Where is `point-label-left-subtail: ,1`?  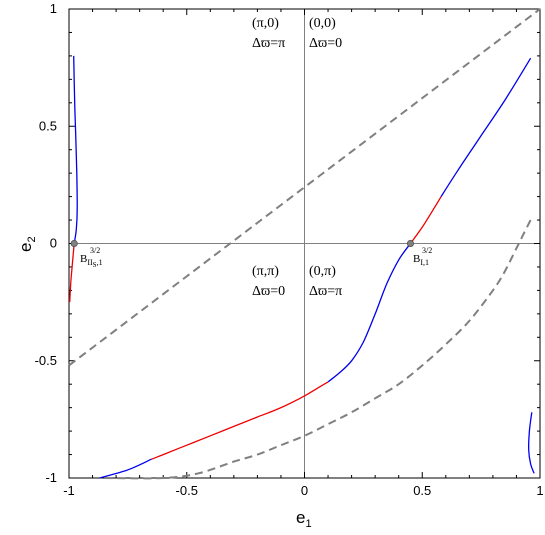 point-label-left-subtail: ,1 is located at coordinates (100, 262).